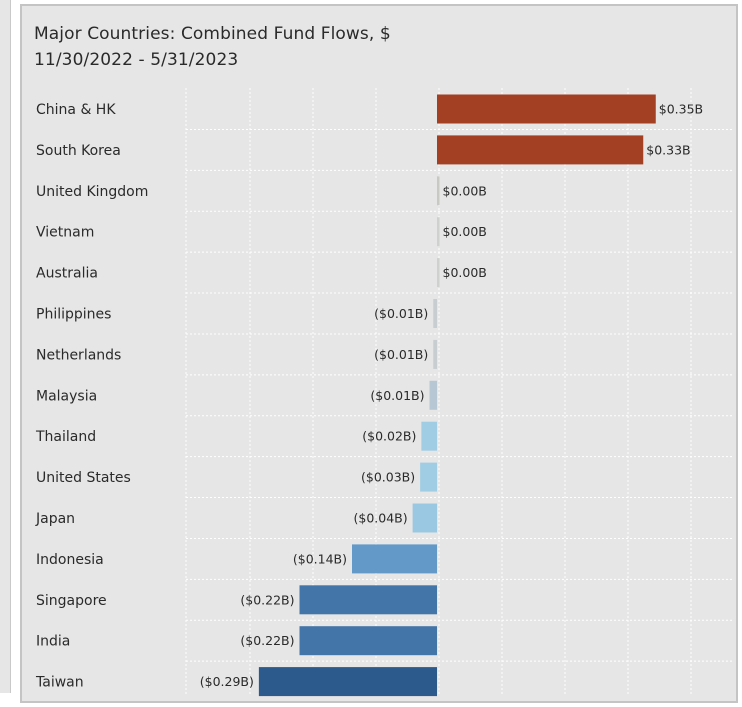 Image resolution: width=742 pixels, height=707 pixels. What do you see at coordinates (388, 477) in the screenshot?
I see `data-label: ($0.03B)` at bounding box center [388, 477].